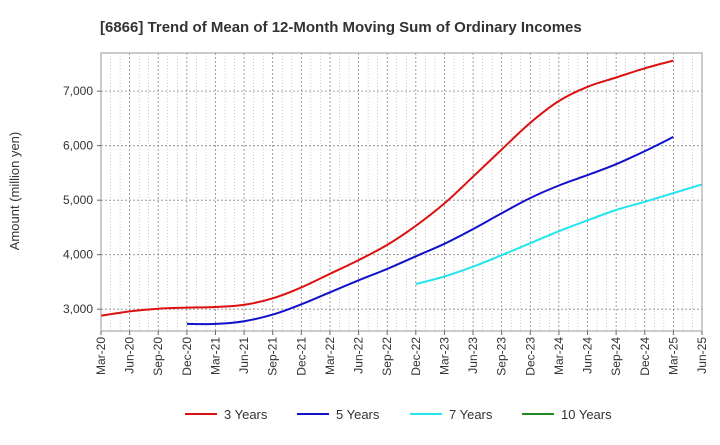 This screenshot has height=445, width=720. What do you see at coordinates (14, 191) in the screenshot?
I see `y-axis-label: Amount (million yen)` at bounding box center [14, 191].